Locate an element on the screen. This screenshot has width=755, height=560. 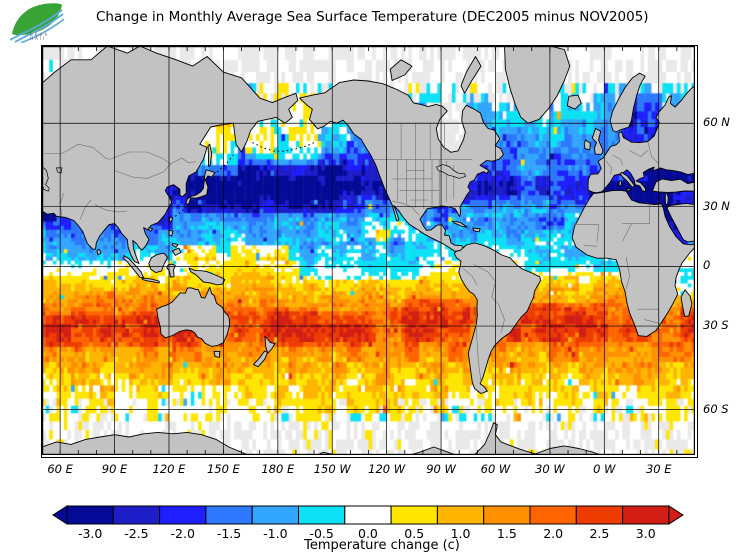
agency-leaf-logo is located at coordinates (37, 23).